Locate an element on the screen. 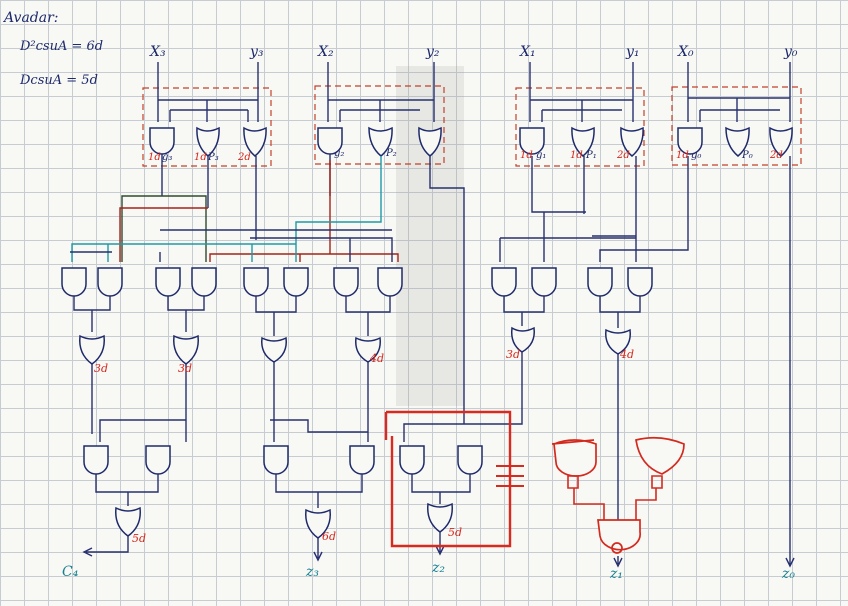 The width and height of the screenshot is (848, 606). block-bit0 is located at coordinates (736, 126).